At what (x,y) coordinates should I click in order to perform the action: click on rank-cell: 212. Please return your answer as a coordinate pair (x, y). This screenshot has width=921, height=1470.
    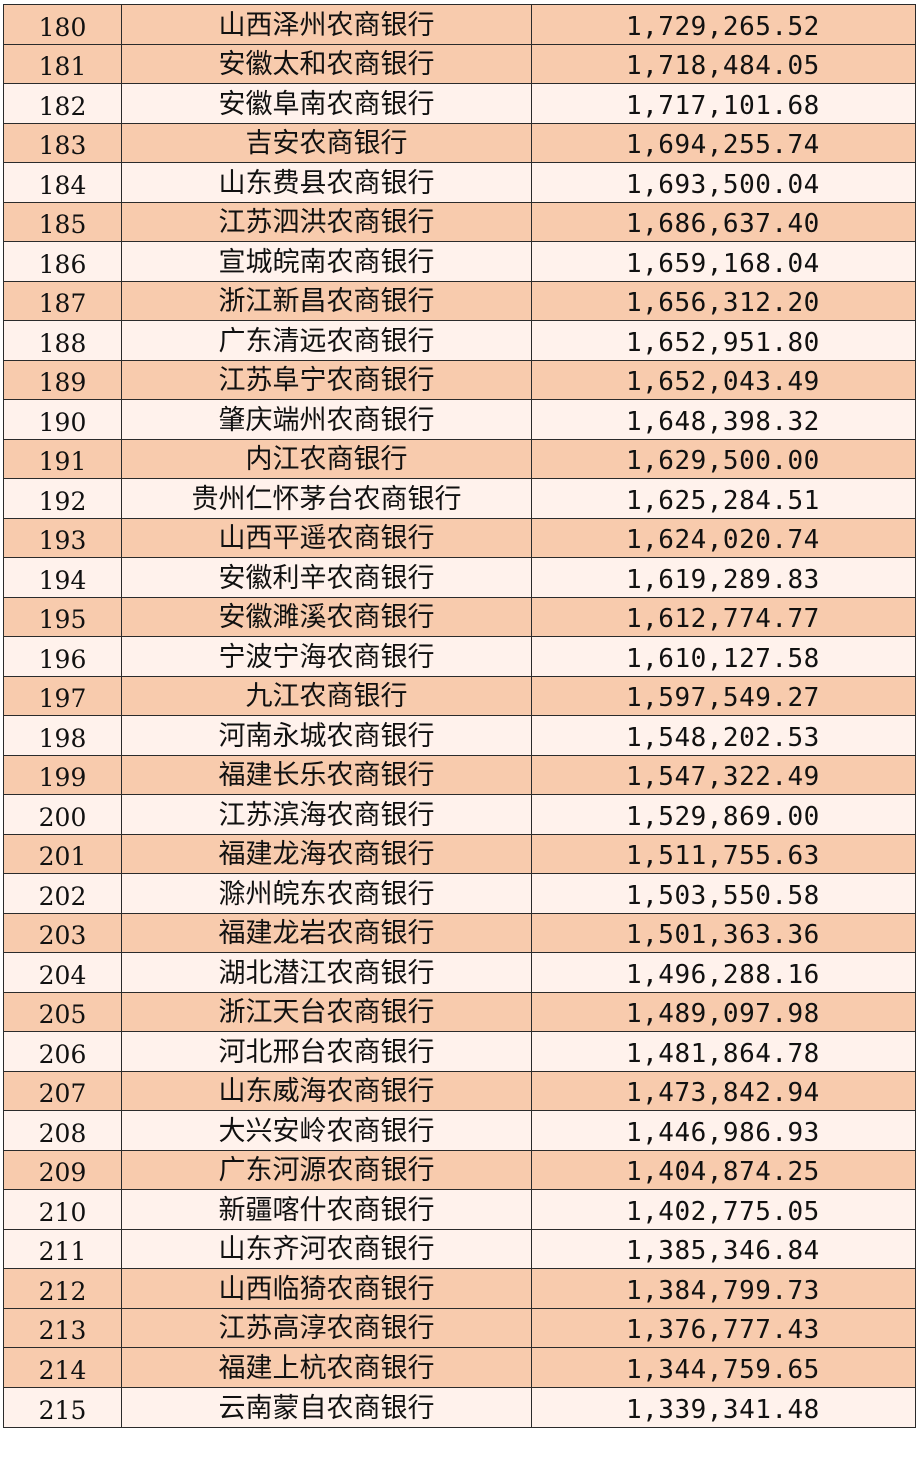
    Looking at the image, I should click on (63, 1289).